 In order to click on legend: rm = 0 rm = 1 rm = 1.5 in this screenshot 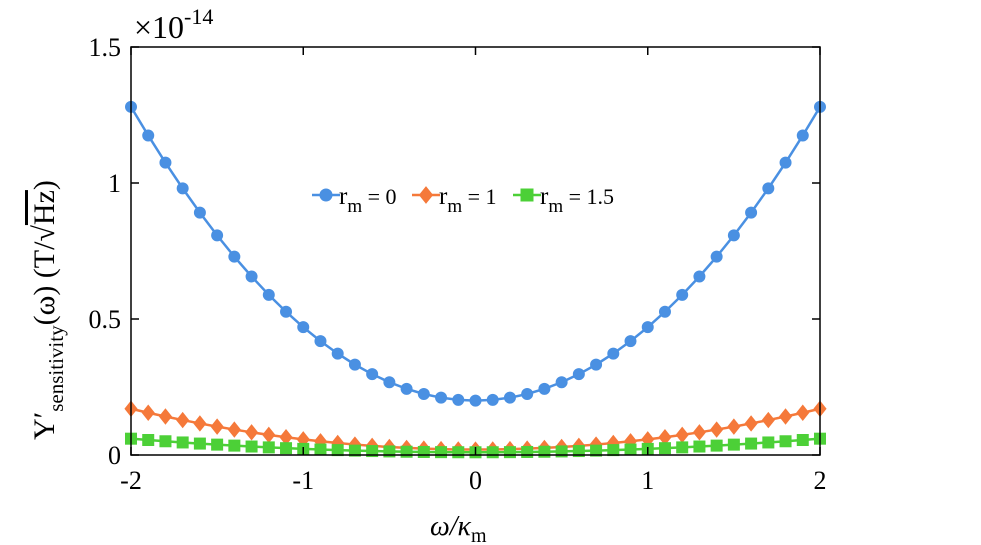, I will do `click(463, 200)`.